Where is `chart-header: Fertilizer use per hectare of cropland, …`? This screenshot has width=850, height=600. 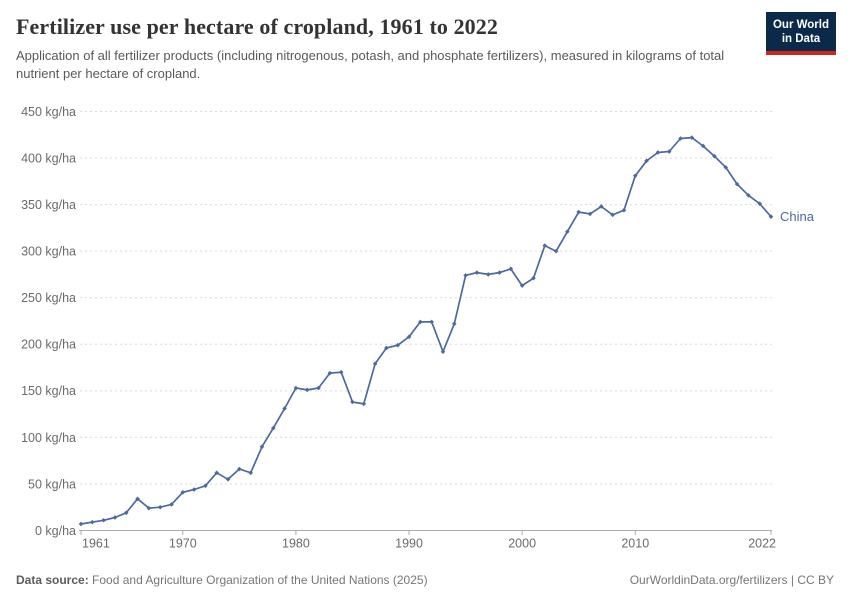 chart-header: Fertilizer use per hectare of cropland, … is located at coordinates (383, 48).